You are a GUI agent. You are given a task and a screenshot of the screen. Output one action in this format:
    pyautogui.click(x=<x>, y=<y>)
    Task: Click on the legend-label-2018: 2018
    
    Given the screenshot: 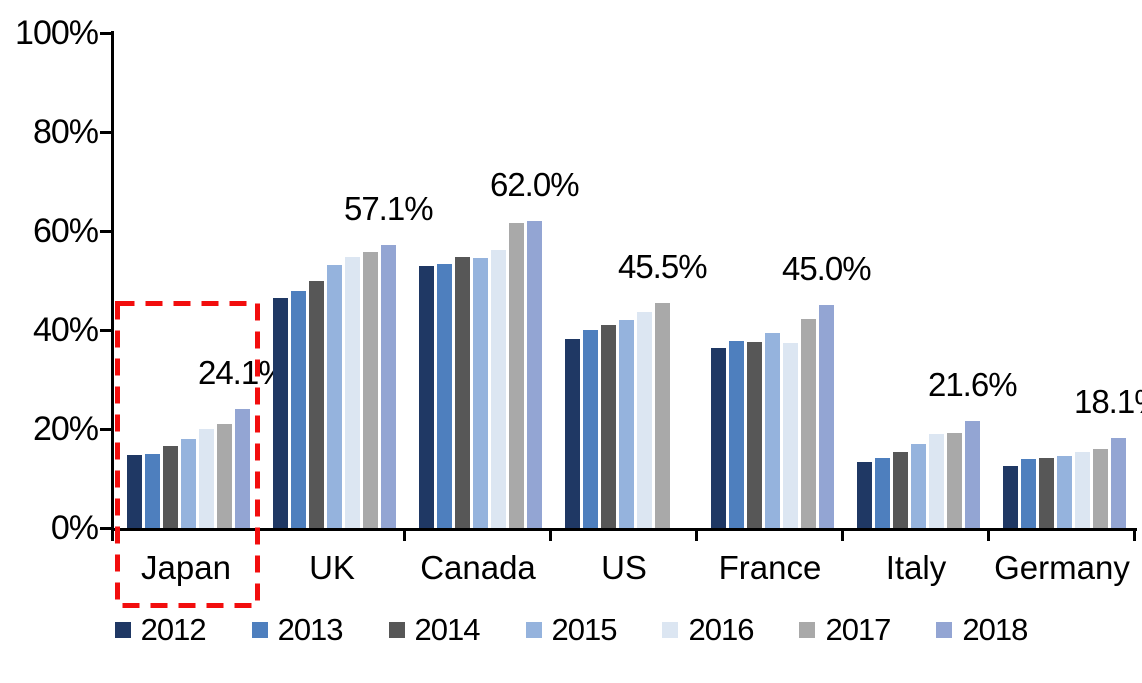 What is the action you would take?
    pyautogui.click(x=995, y=629)
    